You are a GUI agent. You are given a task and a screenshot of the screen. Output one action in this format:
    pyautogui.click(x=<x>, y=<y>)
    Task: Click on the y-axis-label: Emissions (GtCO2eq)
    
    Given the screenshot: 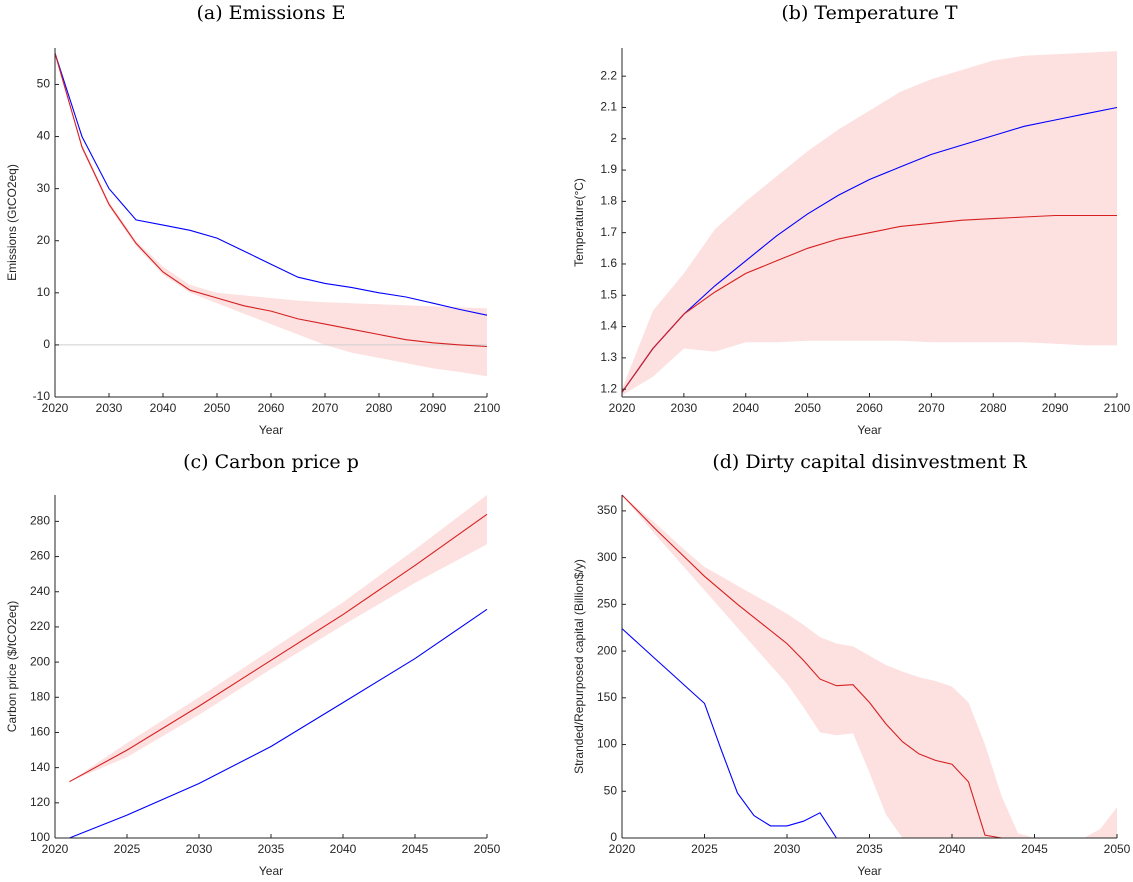 What is the action you would take?
    pyautogui.click(x=12, y=222)
    